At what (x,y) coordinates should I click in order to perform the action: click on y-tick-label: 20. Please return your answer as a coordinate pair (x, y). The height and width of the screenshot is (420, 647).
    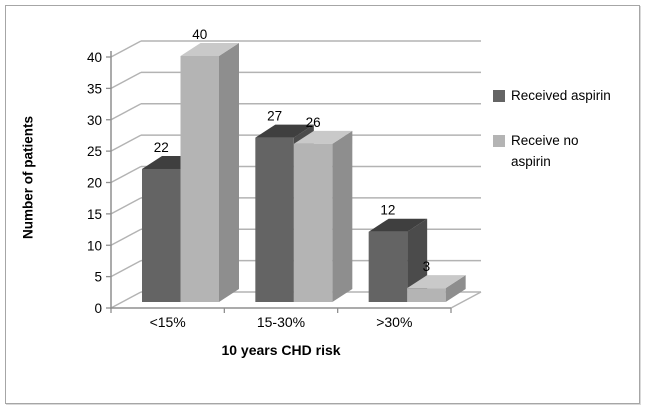
    Looking at the image, I should click on (94, 183).